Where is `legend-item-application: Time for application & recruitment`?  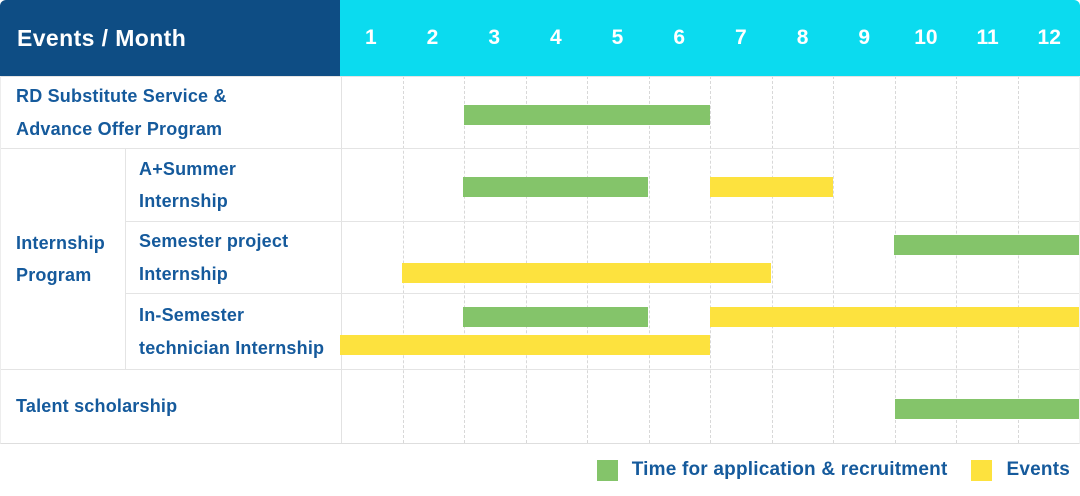 legend-item-application: Time for application & recruitment is located at coordinates (772, 470).